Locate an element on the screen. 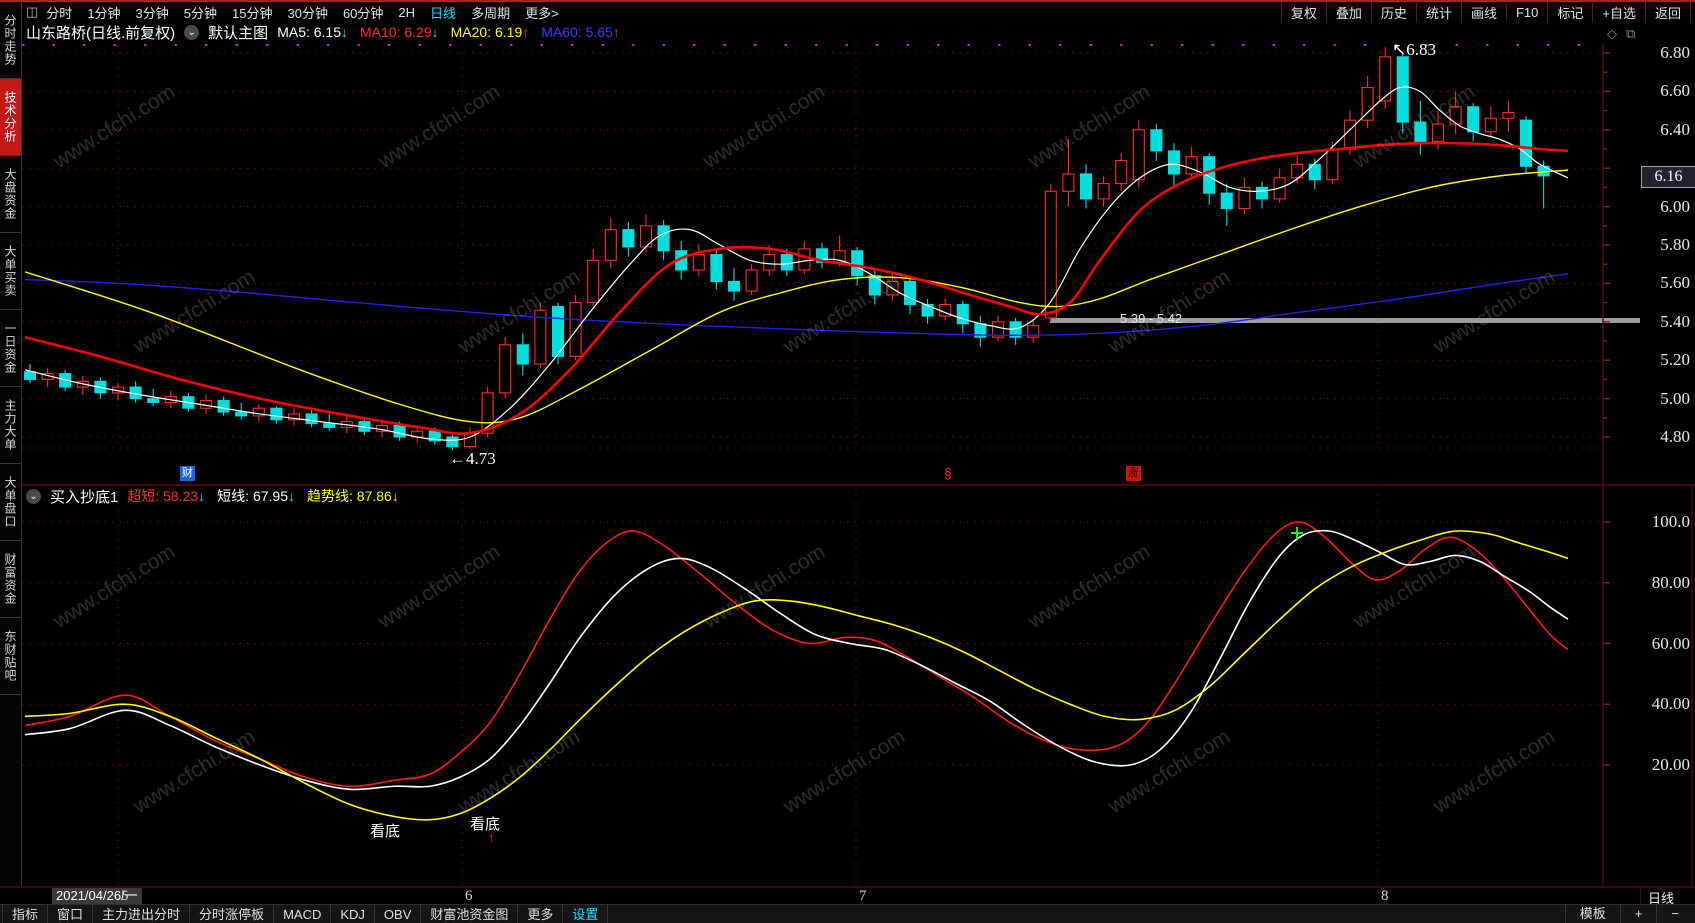 The image size is (1695, 923). price-axis-label: 6.60 is located at coordinates (1675, 91).